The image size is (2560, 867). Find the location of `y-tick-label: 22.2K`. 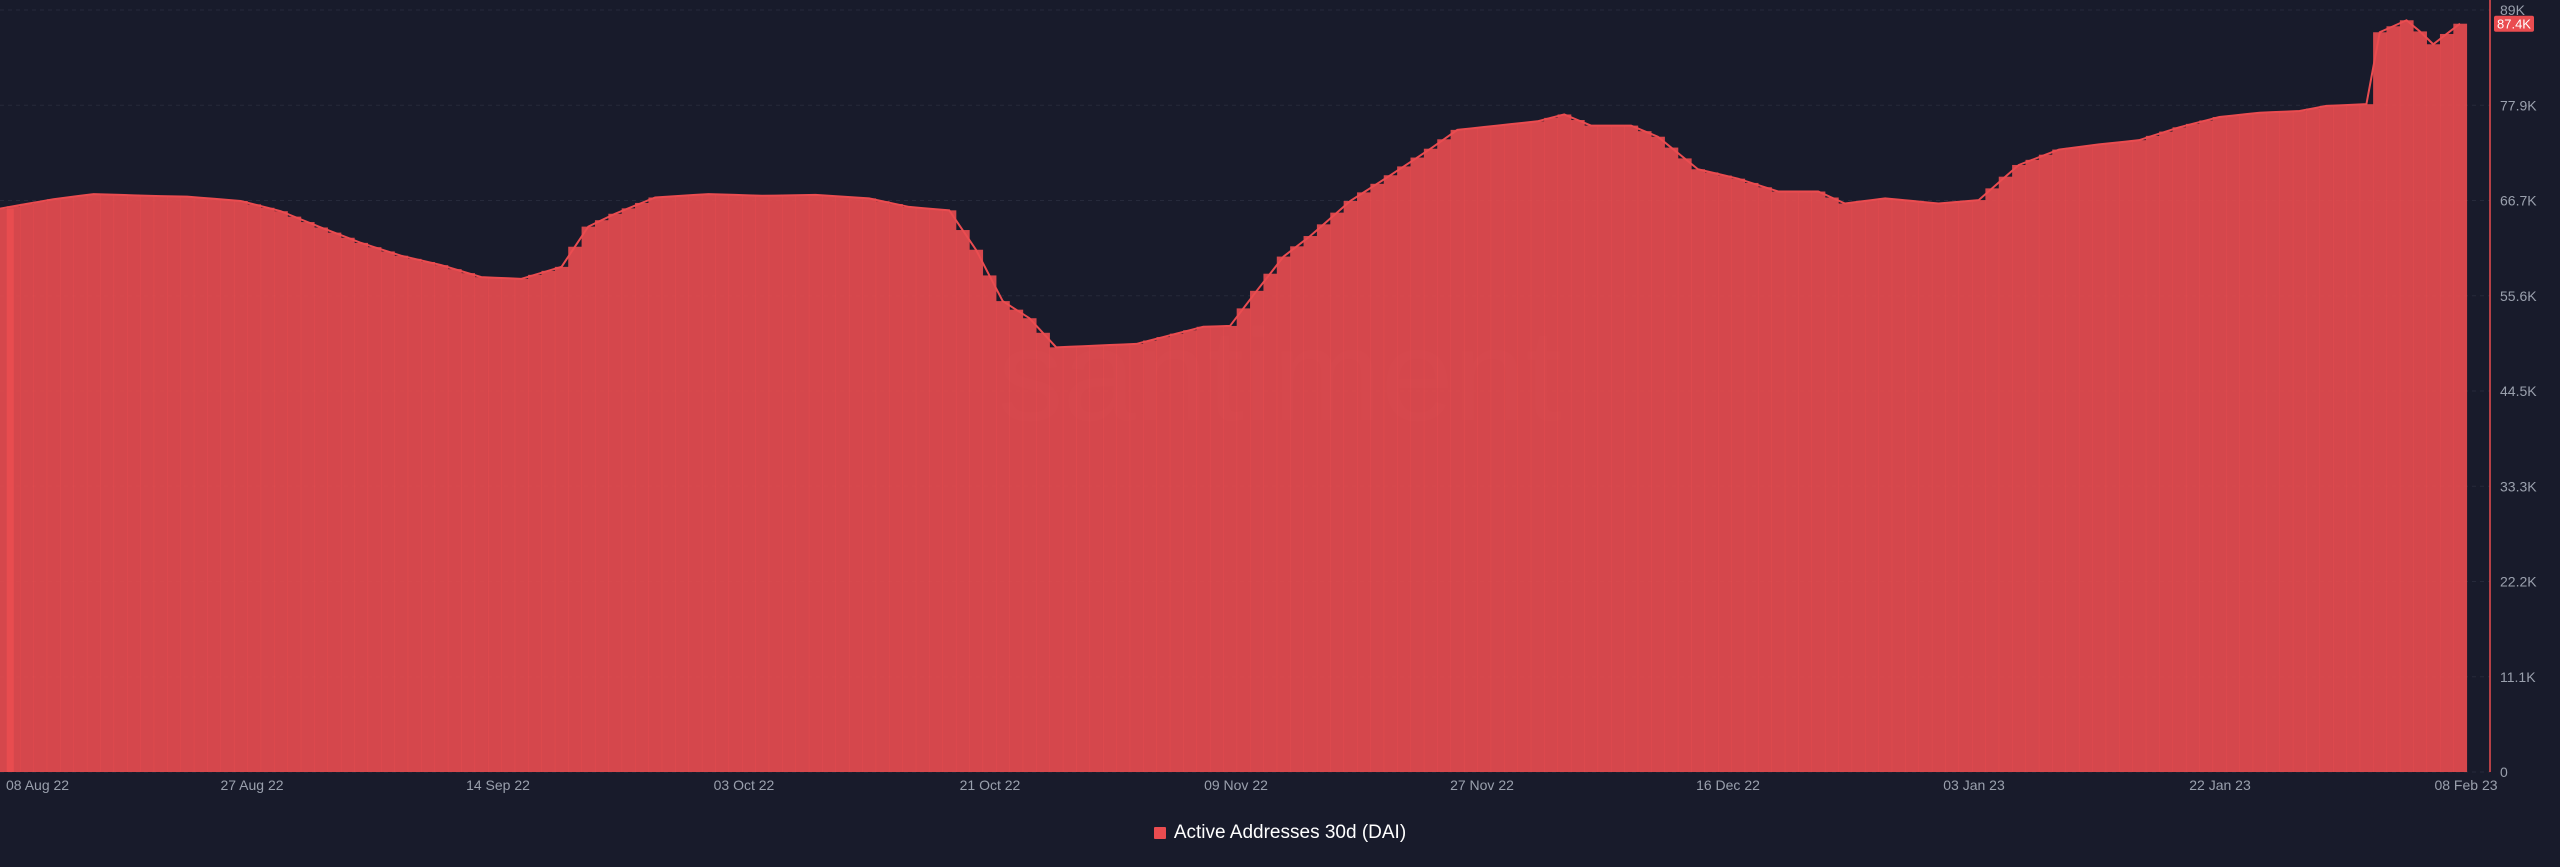

y-tick-label: 22.2K is located at coordinates (2518, 582).